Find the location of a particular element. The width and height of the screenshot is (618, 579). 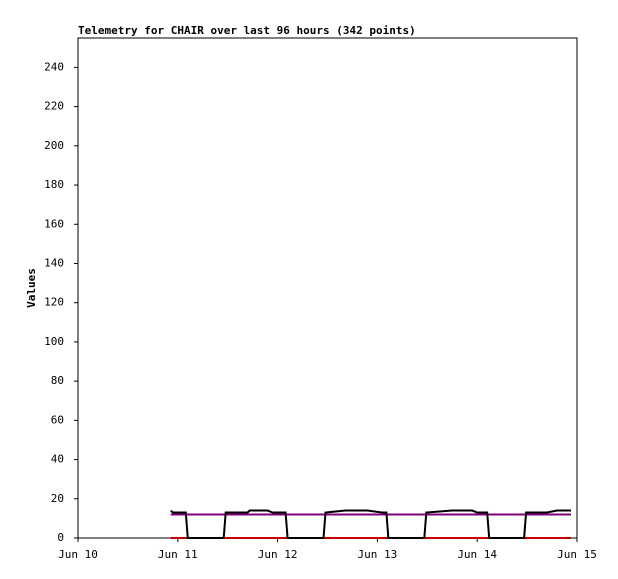

y-tick-label: 80 is located at coordinates (57, 380).